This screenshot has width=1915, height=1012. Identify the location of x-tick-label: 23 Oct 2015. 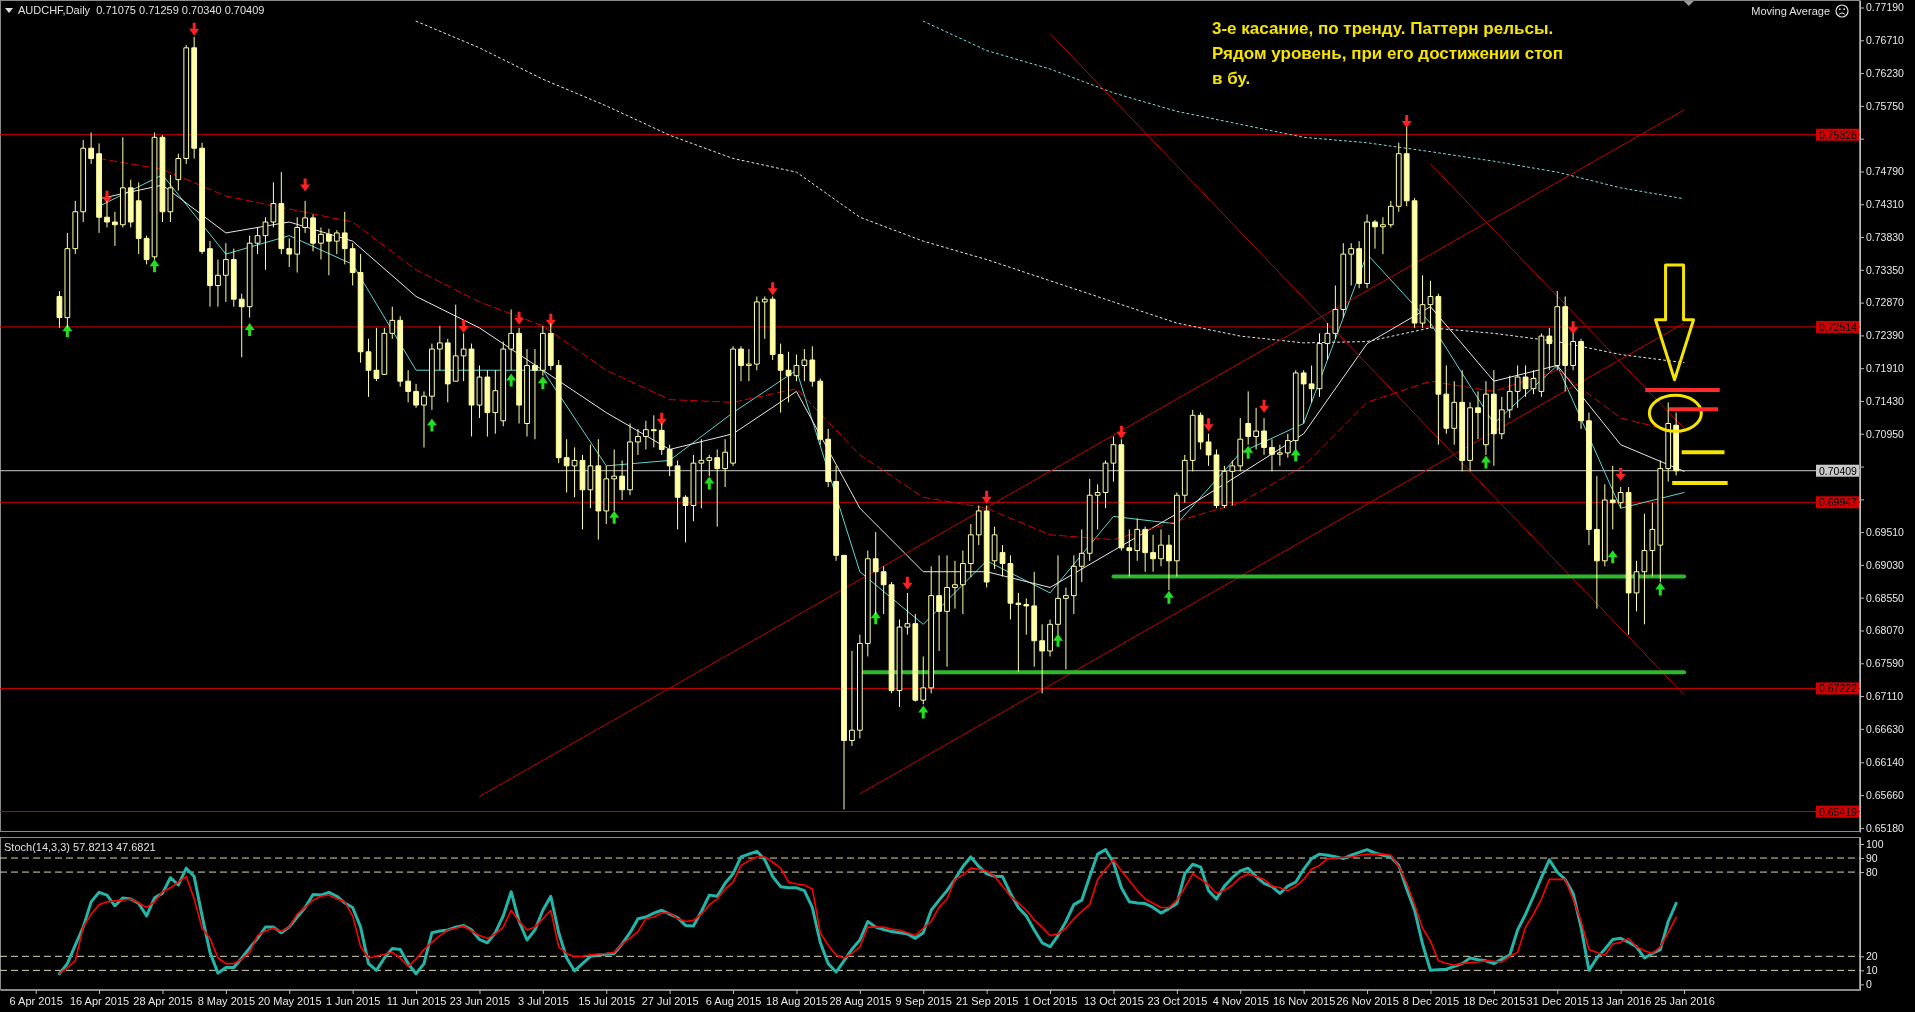
(1177, 1000).